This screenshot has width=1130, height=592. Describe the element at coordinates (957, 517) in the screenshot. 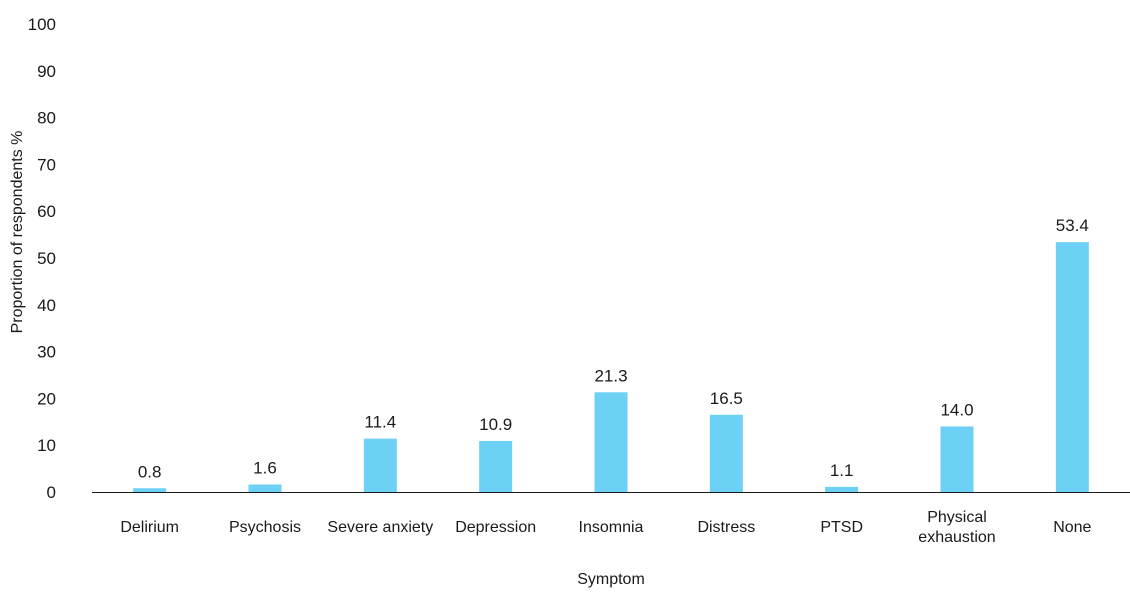

I see `x-category-label-line: Physical` at that location.